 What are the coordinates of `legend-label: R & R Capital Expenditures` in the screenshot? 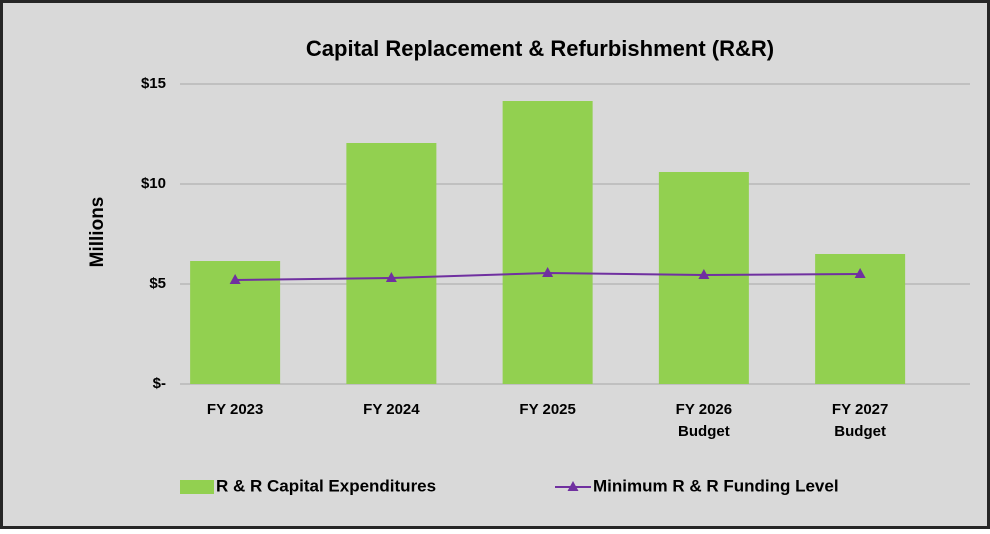 It's located at (326, 485).